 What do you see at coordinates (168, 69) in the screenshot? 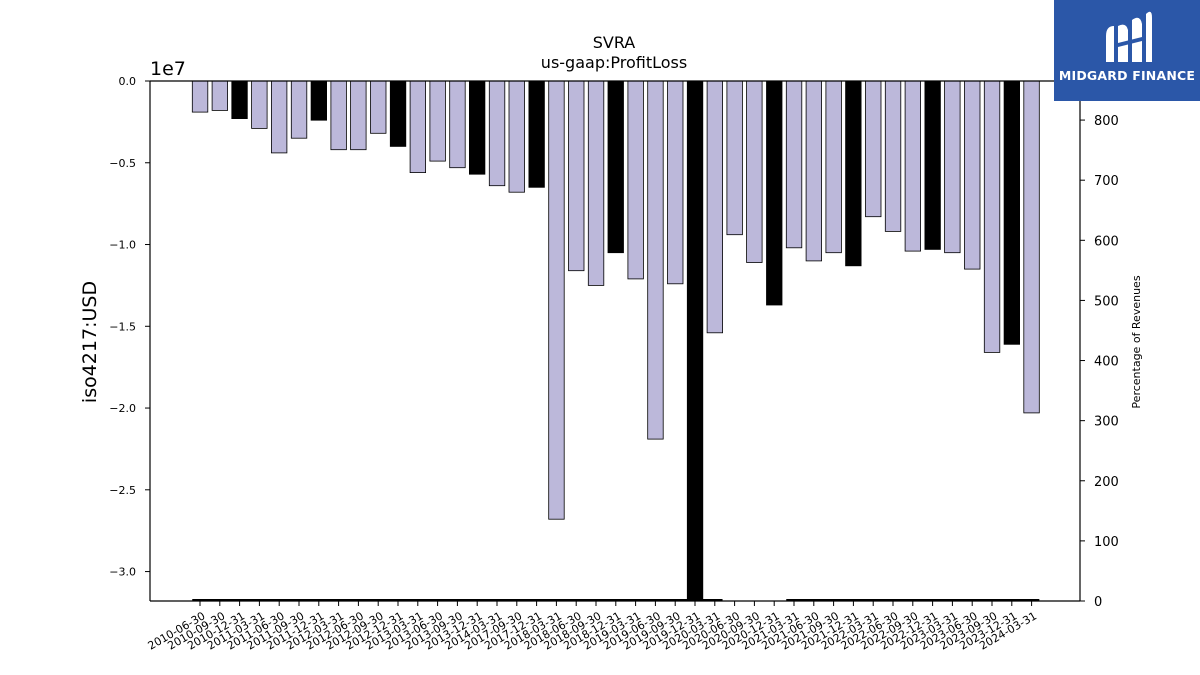
I see `y-offset-label: 1e7` at bounding box center [168, 69].